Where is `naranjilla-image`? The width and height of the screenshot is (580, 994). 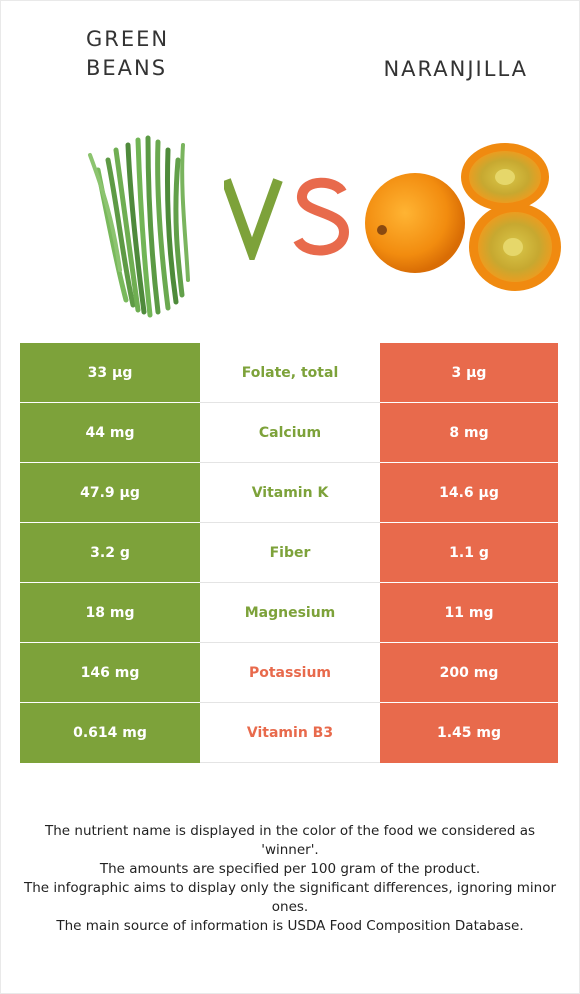
naranjilla-image is located at coordinates (463, 217).